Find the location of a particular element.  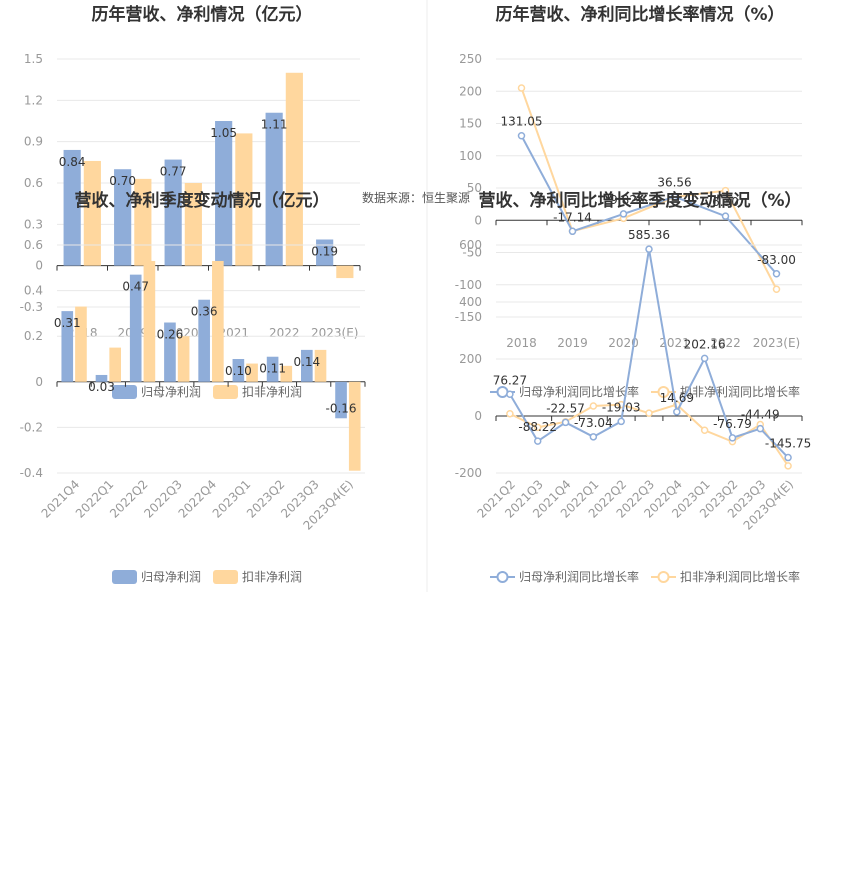

line-data-label: -88.22 is located at coordinates (537, 427).